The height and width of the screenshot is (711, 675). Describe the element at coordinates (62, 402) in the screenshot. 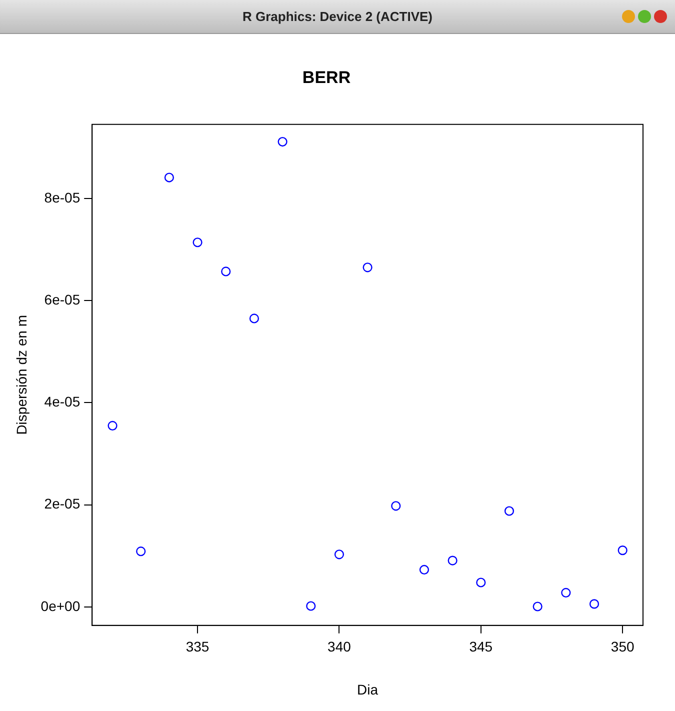

I see `y-tick-label: 4e-05` at that location.